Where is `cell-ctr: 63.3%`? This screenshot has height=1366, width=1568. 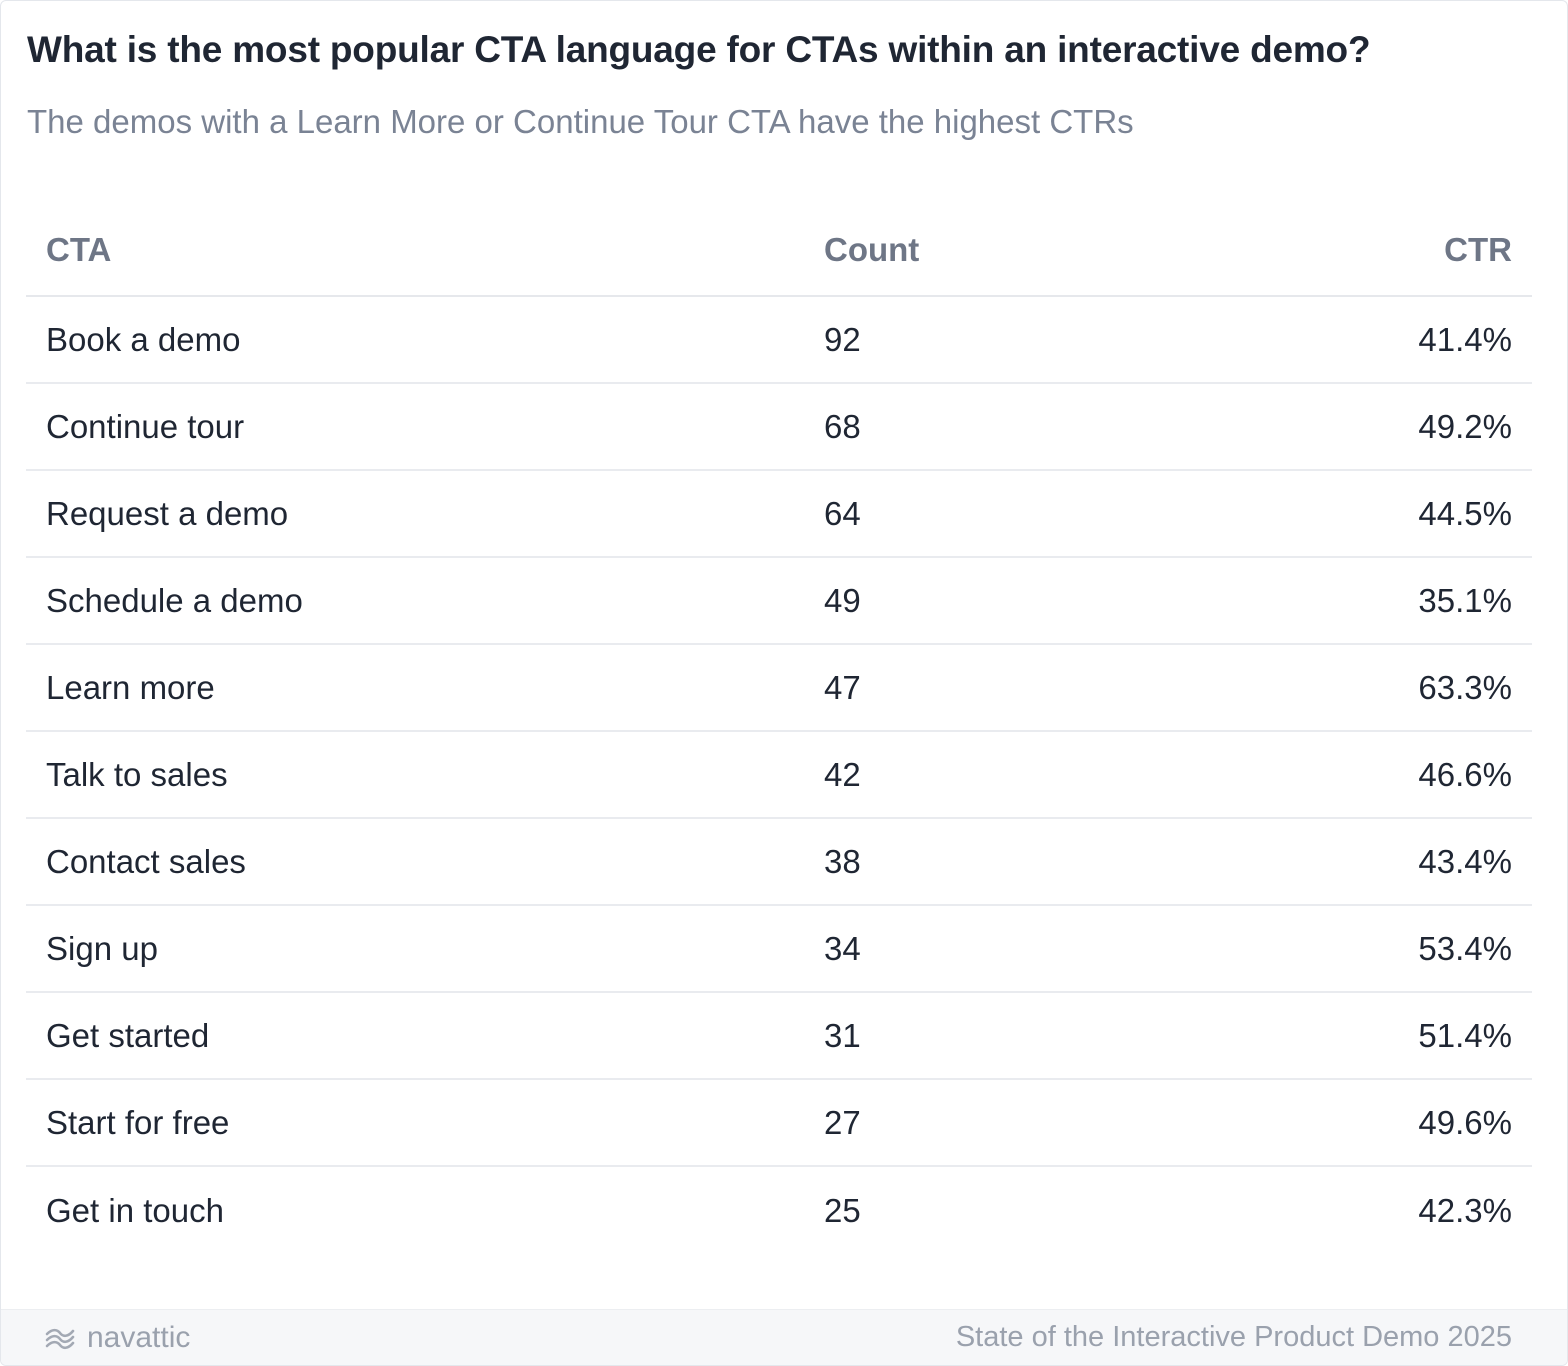
cell-ctr: 63.3% is located at coordinates (1465, 687).